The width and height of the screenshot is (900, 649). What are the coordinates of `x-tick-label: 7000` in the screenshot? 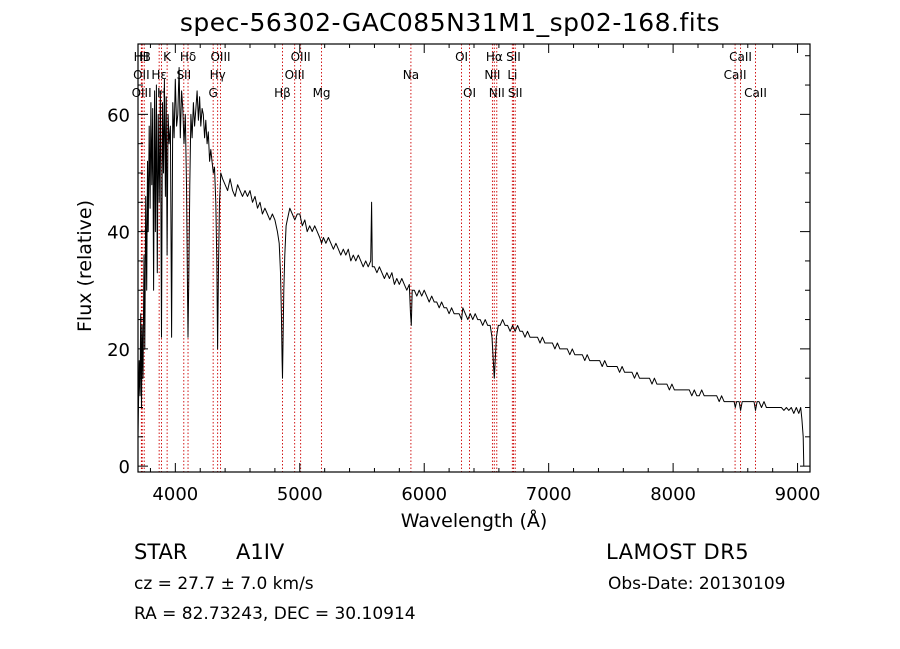 It's located at (549, 494).